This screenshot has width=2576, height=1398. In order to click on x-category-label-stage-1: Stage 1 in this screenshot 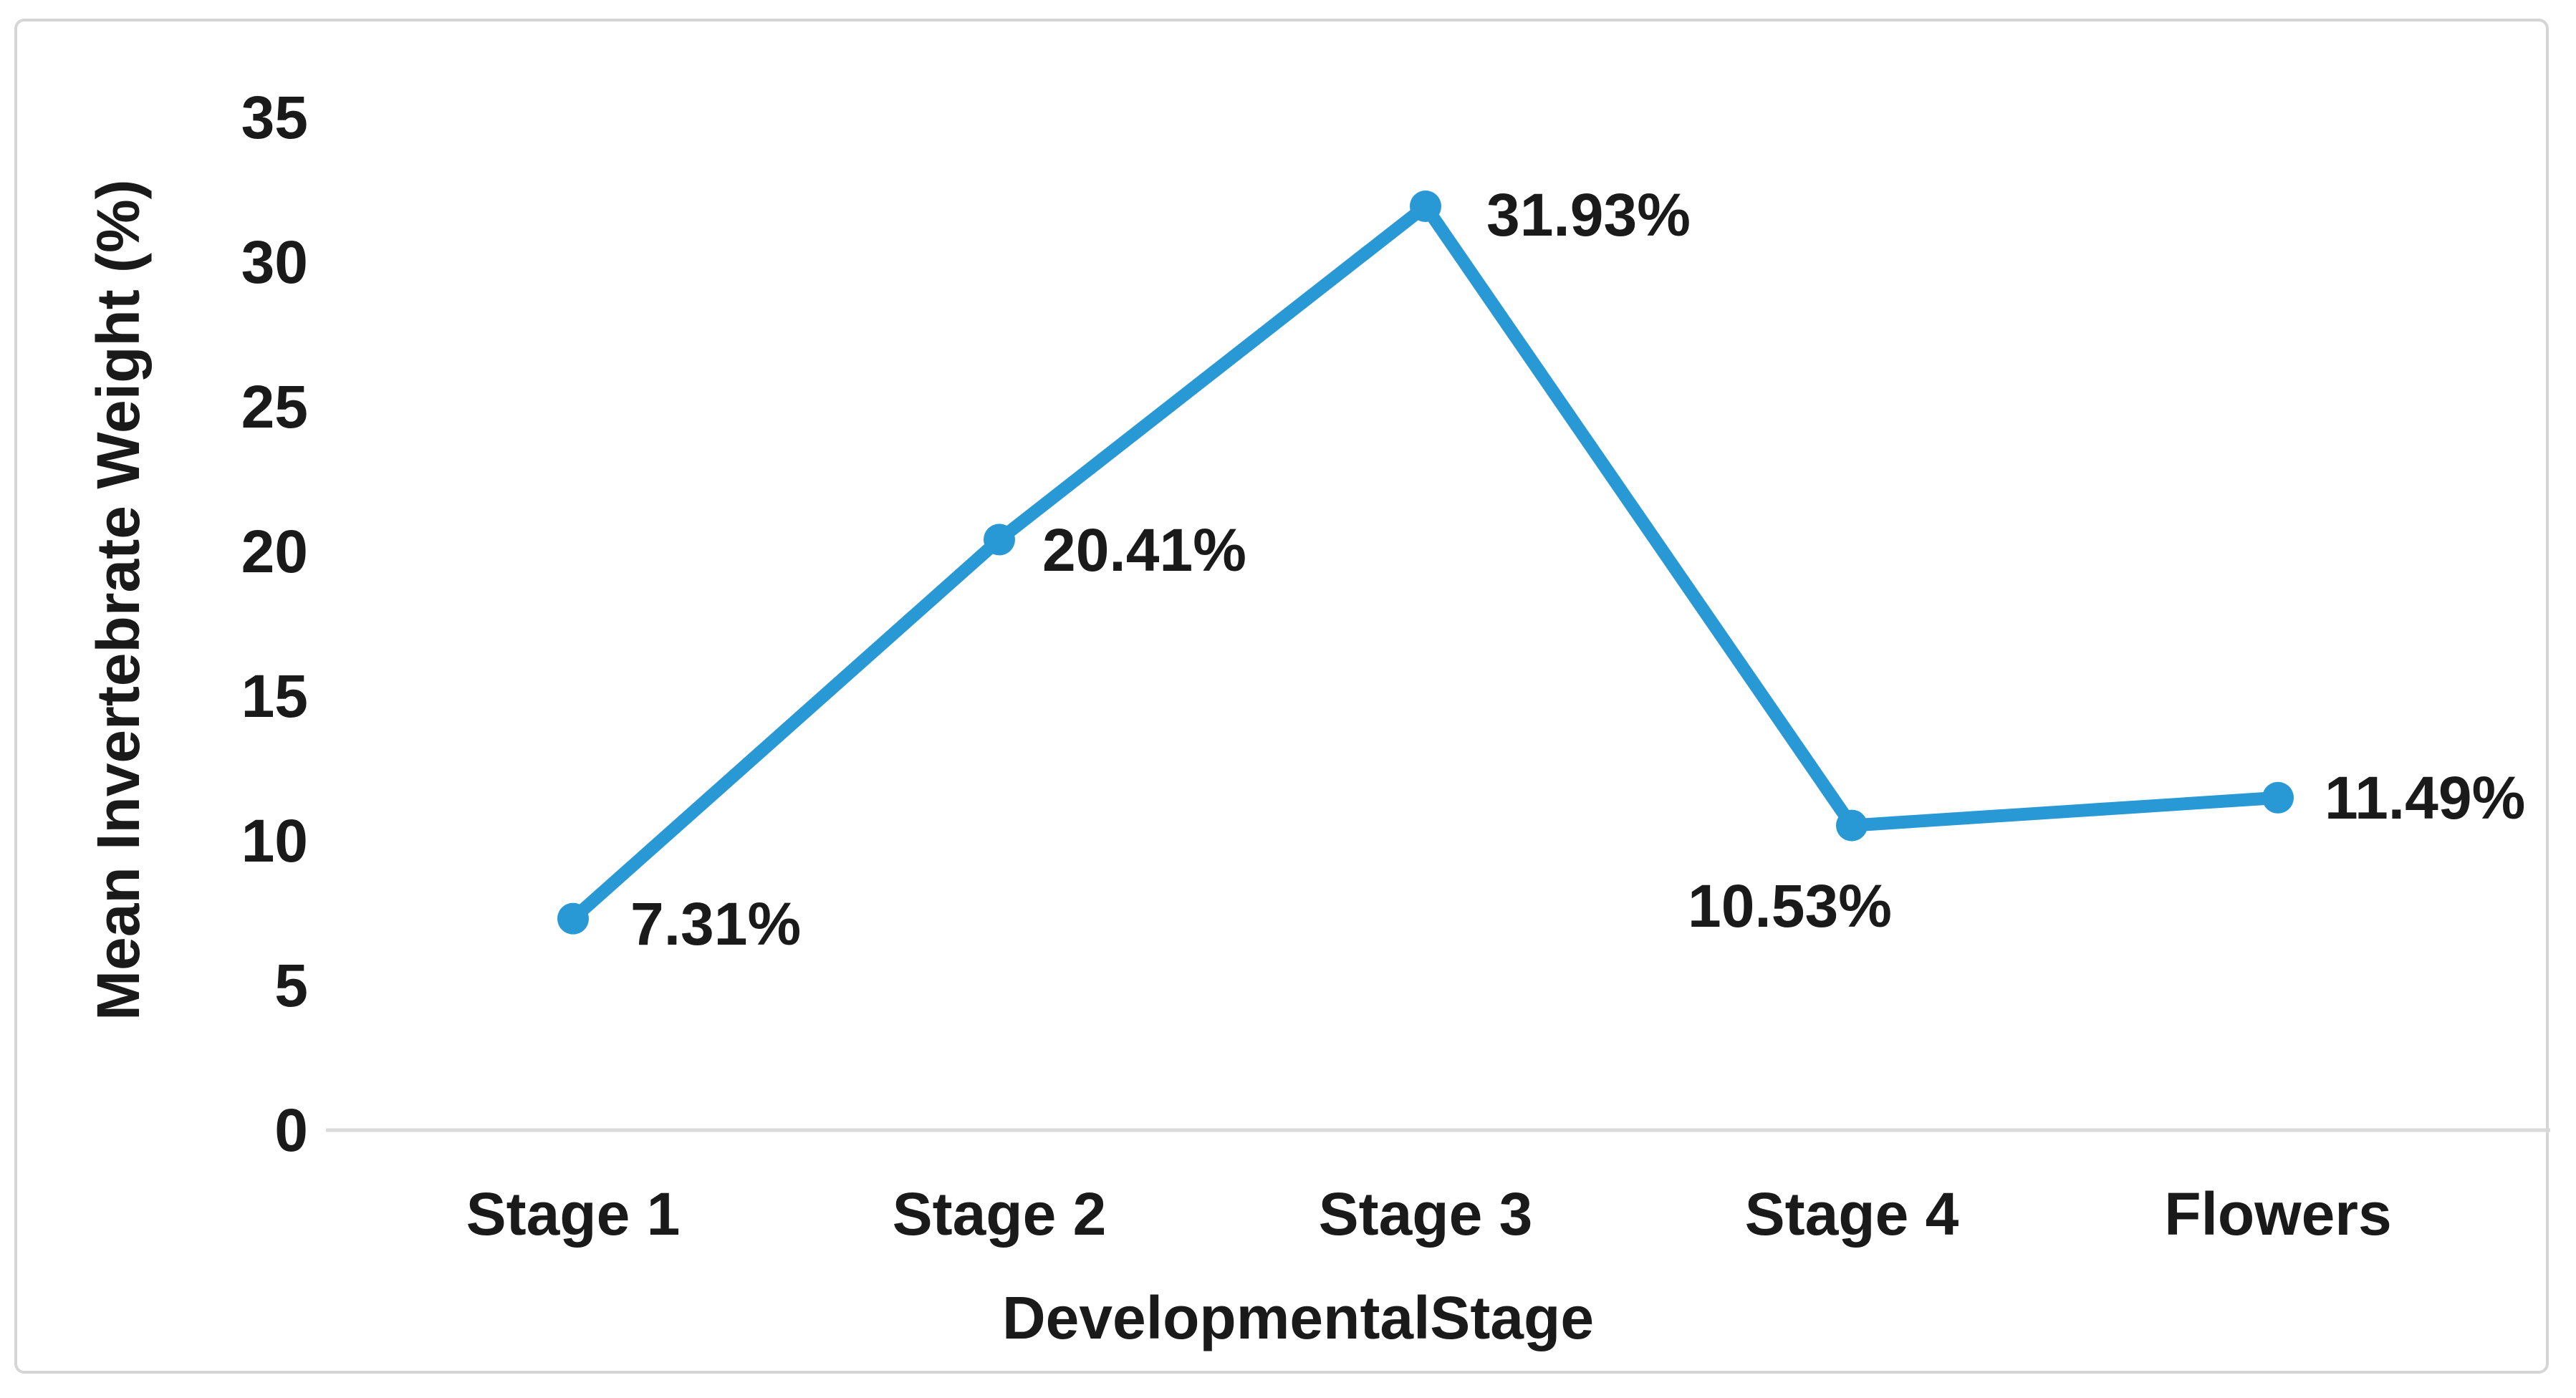, I will do `click(573, 1214)`.